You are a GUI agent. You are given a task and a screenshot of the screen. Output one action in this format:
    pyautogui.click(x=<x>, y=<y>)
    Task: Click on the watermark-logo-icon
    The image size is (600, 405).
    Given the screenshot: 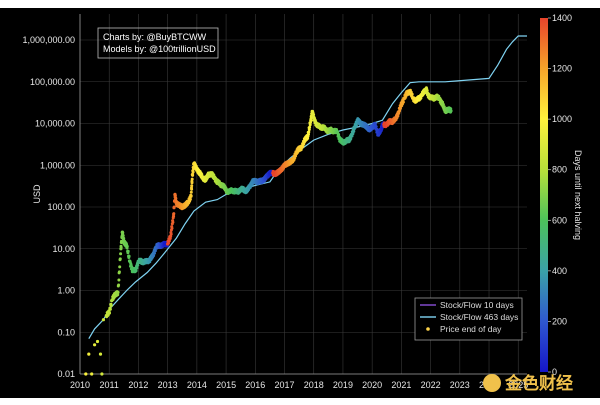 What is the action you would take?
    pyautogui.click(x=492, y=383)
    